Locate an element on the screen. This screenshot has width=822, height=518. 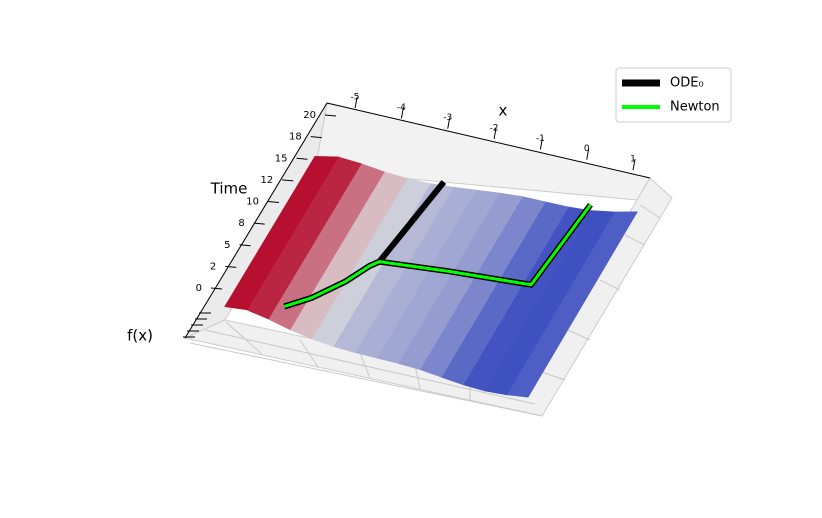
x-tick-label: -1 is located at coordinates (540, 139).